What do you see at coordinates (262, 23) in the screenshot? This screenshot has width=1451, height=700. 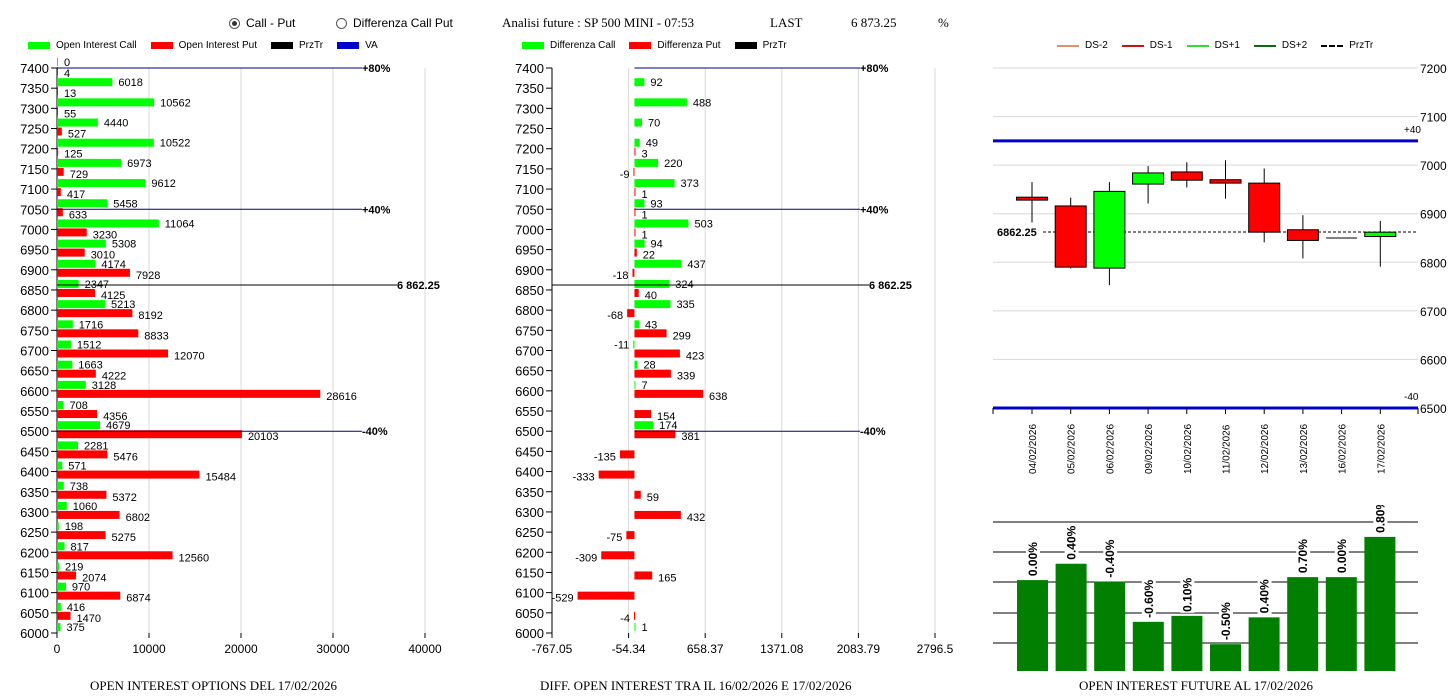 I see `radio-call-put: Call - Put` at bounding box center [262, 23].